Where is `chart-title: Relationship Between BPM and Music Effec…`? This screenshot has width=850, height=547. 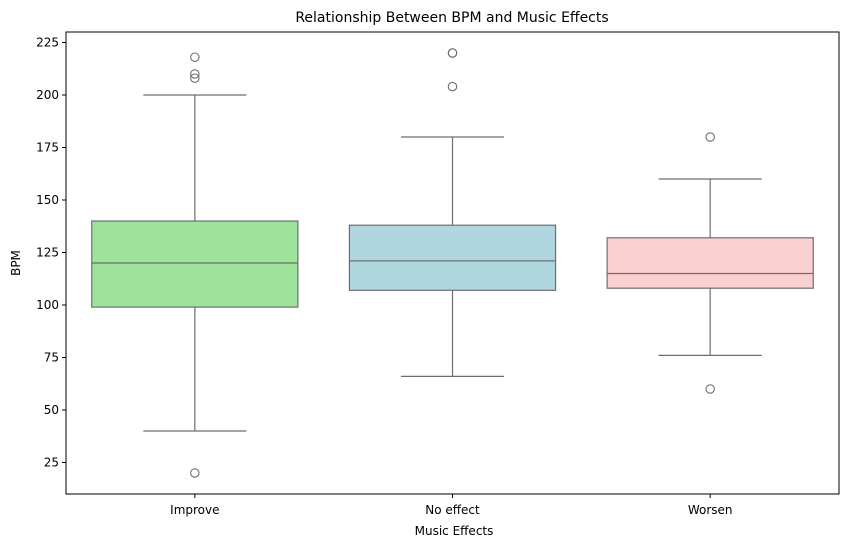 chart-title: Relationship Between BPM and Music Effec… is located at coordinates (451, 18).